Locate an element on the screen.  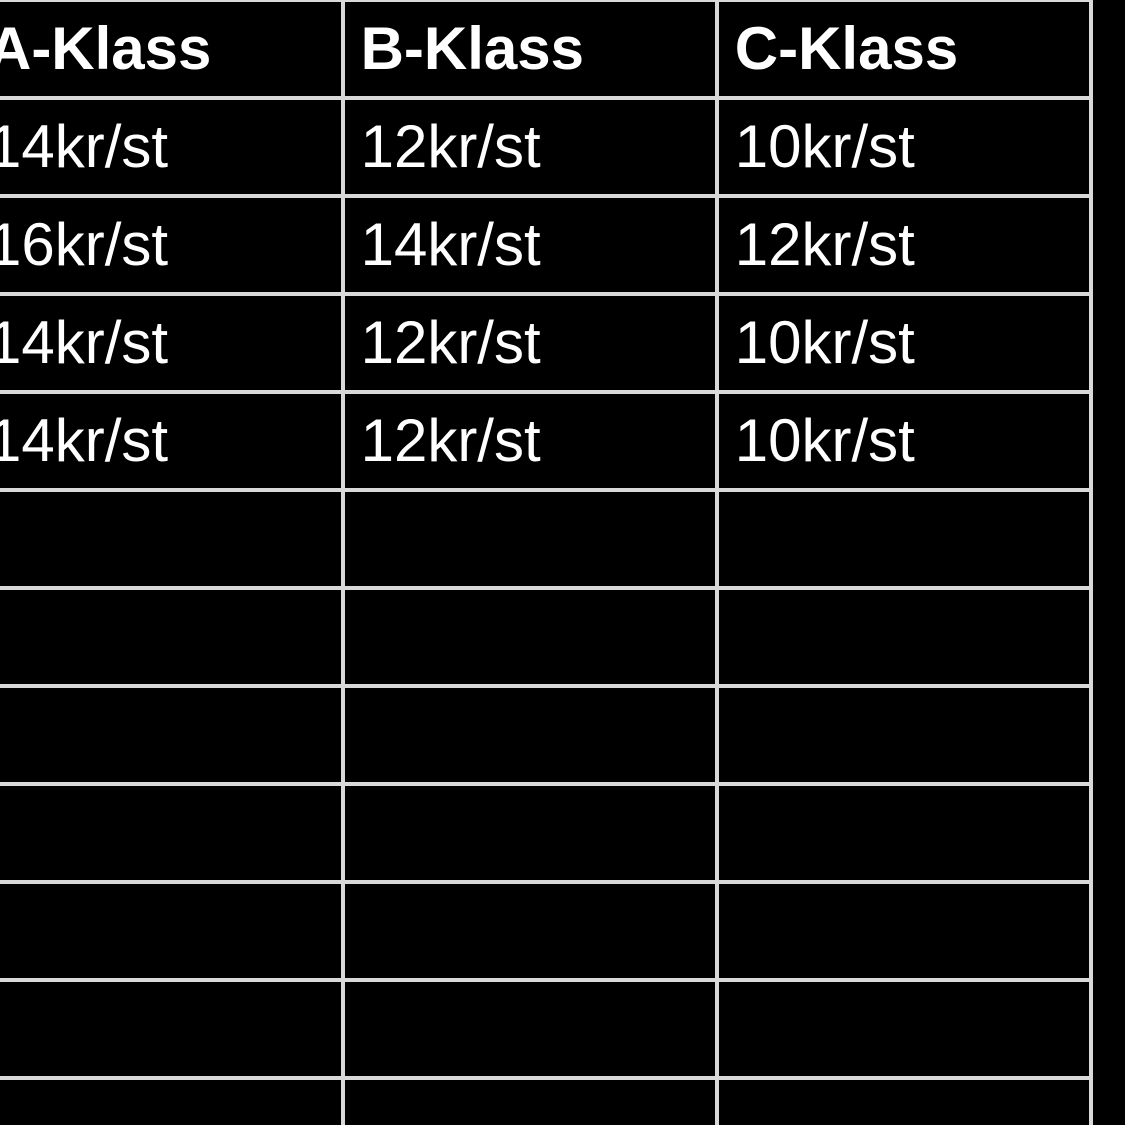
header-c-klass: C-Klass is located at coordinates (904, 50).